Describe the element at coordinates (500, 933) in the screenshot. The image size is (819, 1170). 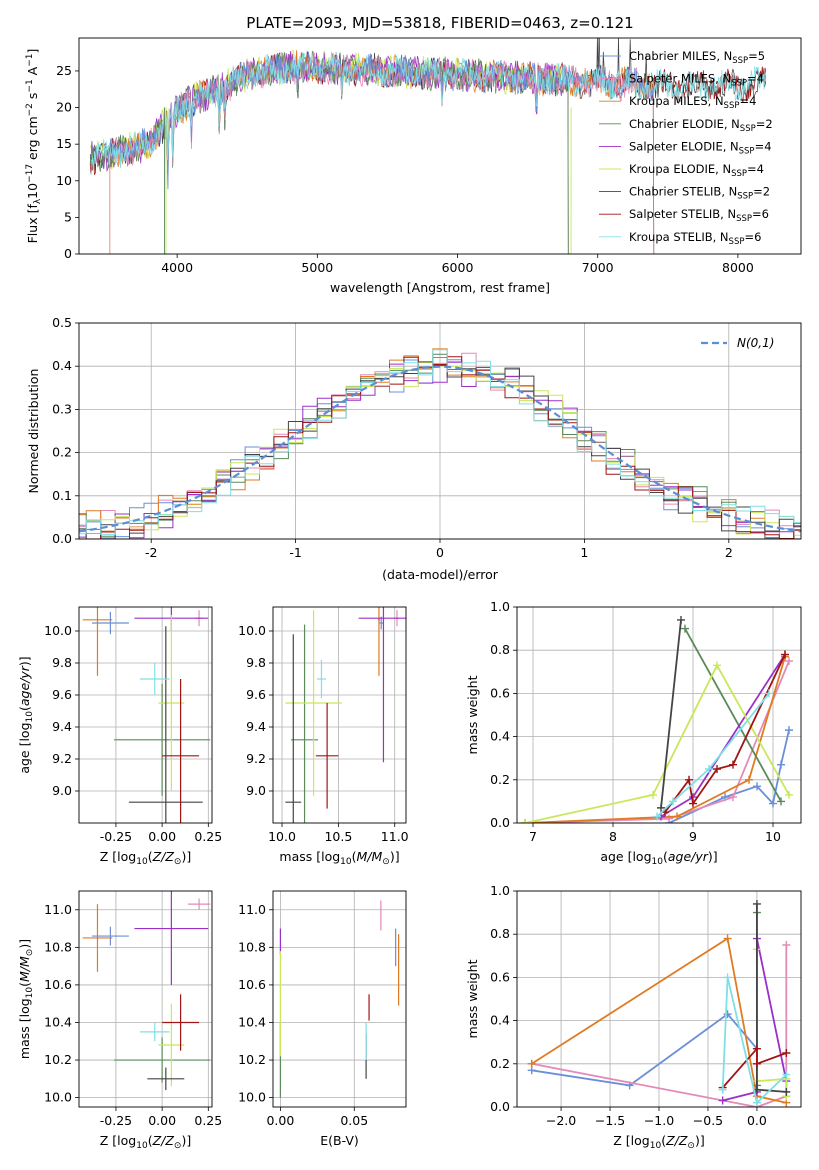
I see `y-tick-label: 0.8` at that location.